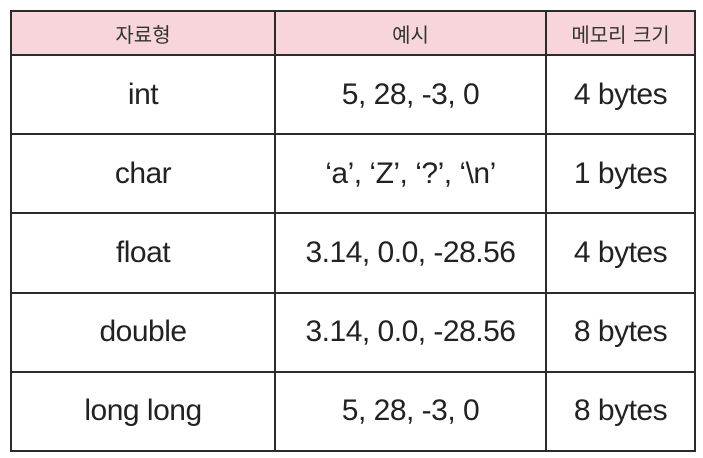  I want to click on cell-data-type: long long, so click(143, 411).